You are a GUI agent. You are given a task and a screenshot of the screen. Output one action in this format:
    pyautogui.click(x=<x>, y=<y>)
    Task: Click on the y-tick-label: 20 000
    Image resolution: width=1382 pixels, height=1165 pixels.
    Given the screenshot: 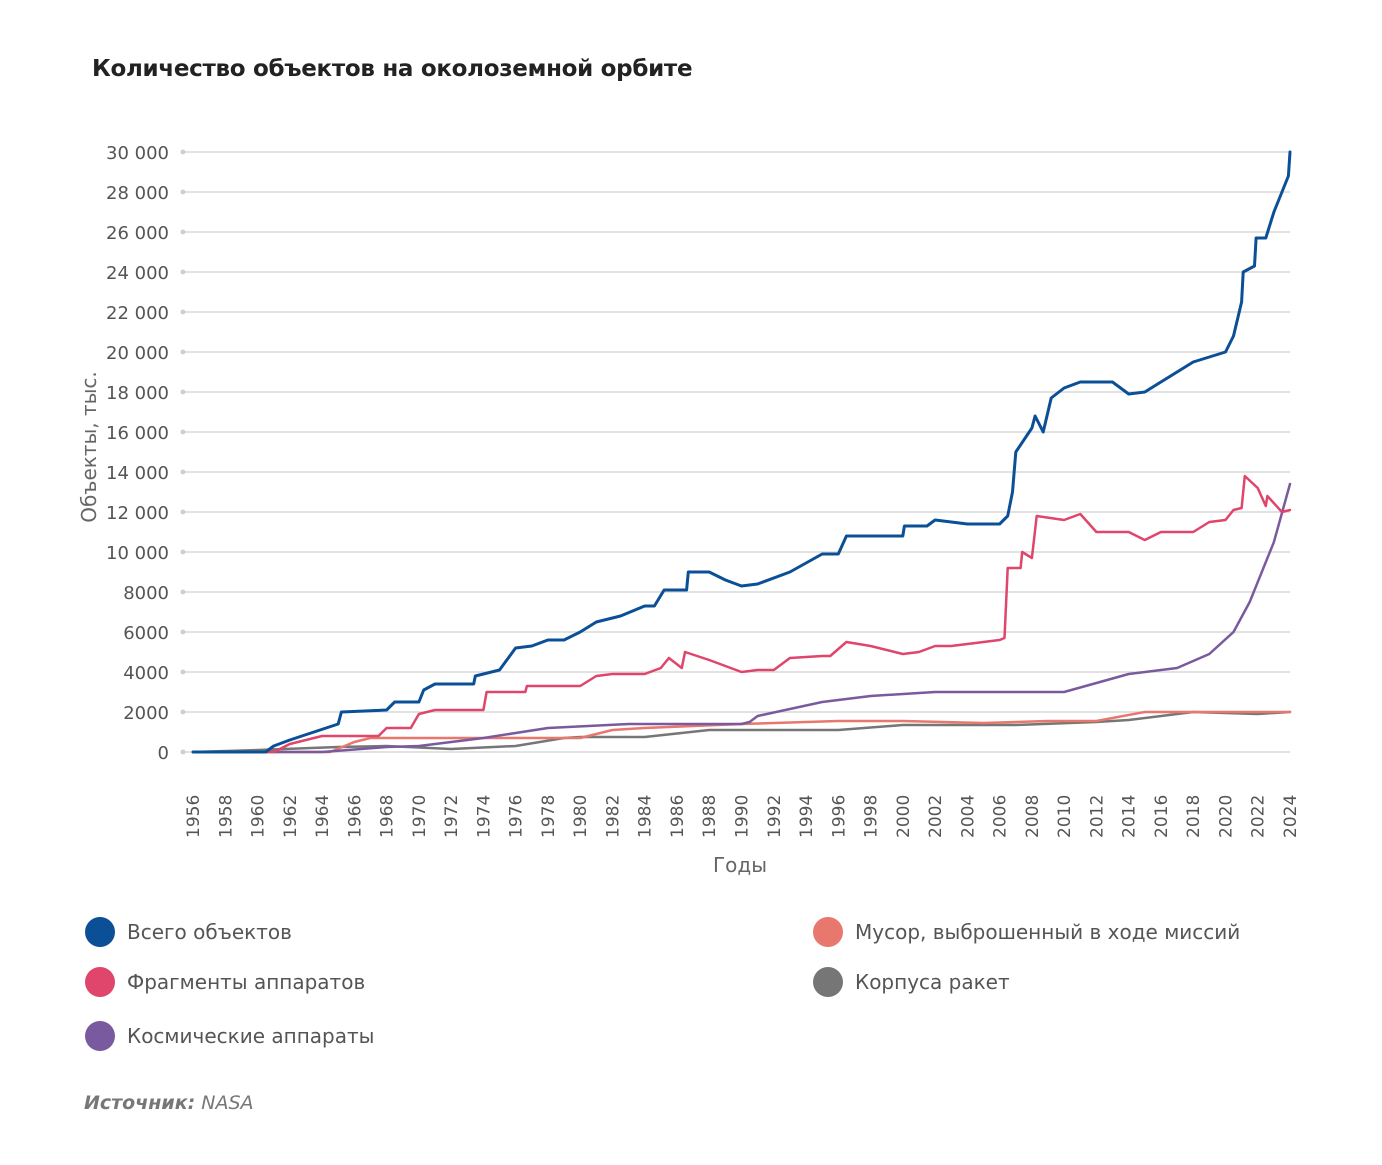 What is the action you would take?
    pyautogui.click(x=137, y=353)
    